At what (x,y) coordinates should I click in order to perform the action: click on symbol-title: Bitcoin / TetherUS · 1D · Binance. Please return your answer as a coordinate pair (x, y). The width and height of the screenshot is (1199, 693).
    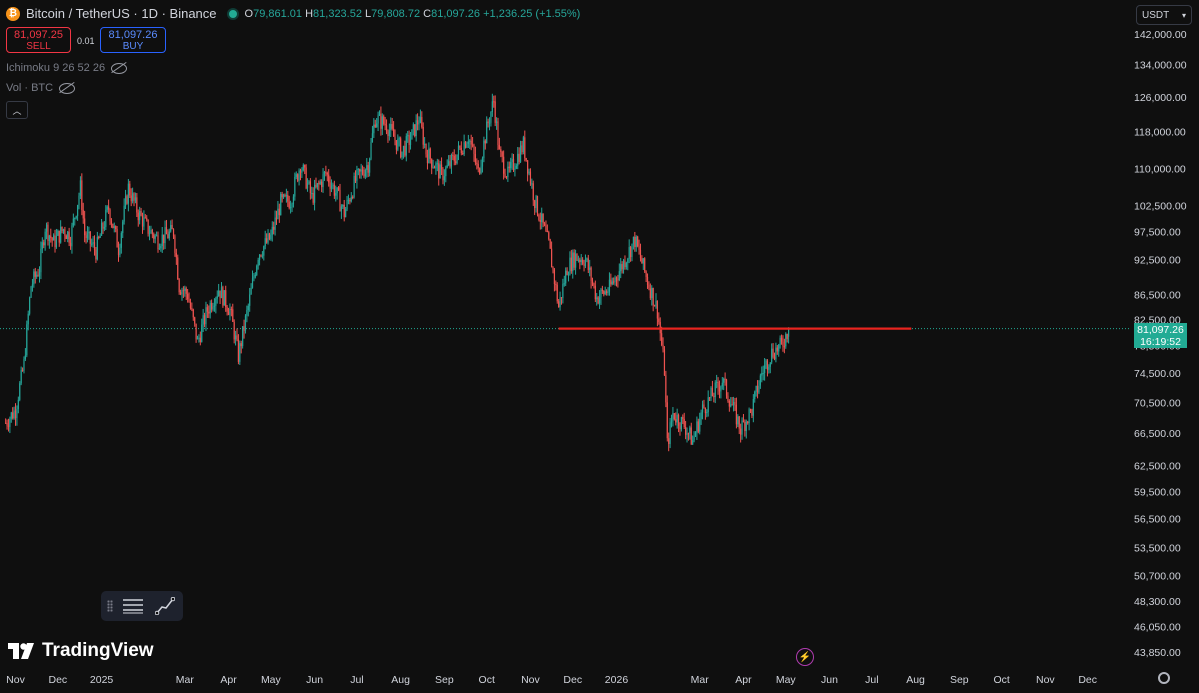
    Looking at the image, I should click on (121, 13).